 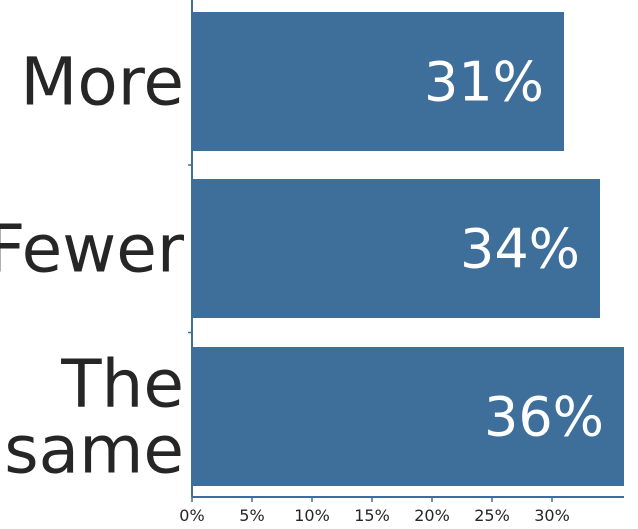 I want to click on bar-value-label-2: 36%, so click(x=544, y=417).